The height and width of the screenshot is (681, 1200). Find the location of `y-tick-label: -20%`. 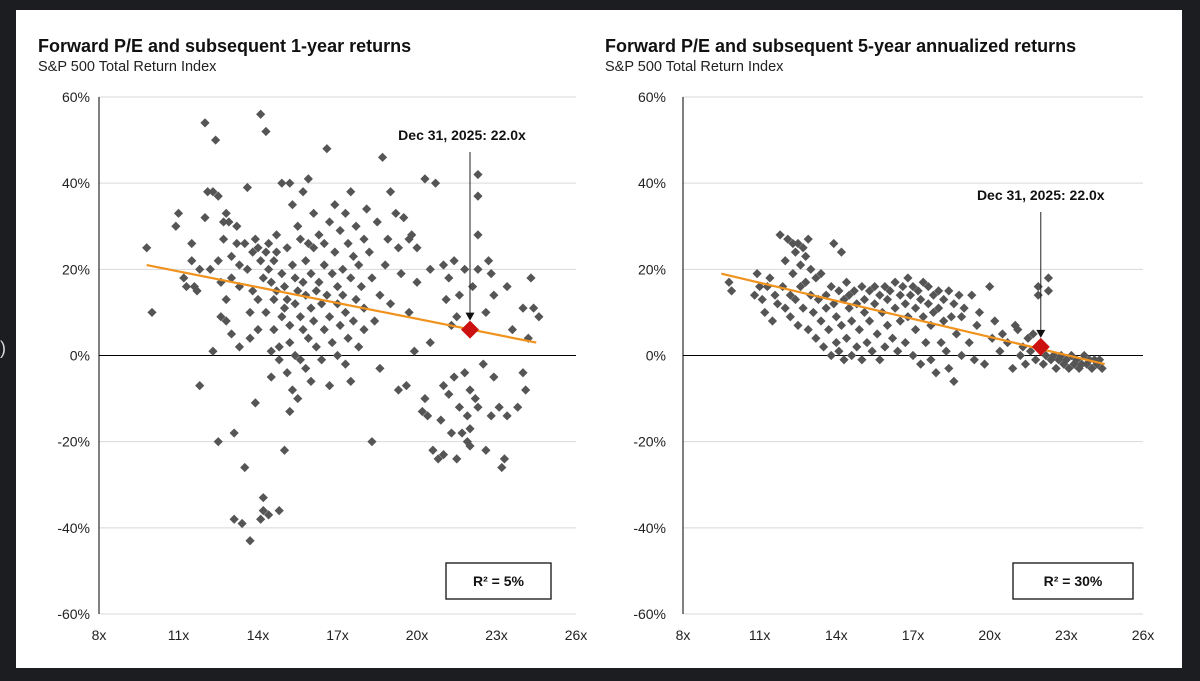

y-tick-label: -20% is located at coordinates (649, 442).